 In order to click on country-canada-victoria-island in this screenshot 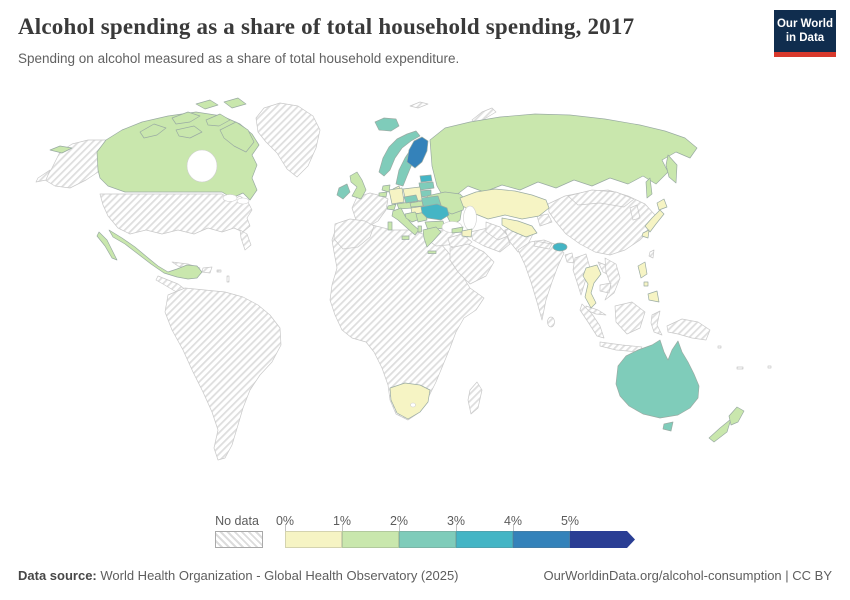, I will do `click(189, 132)`.